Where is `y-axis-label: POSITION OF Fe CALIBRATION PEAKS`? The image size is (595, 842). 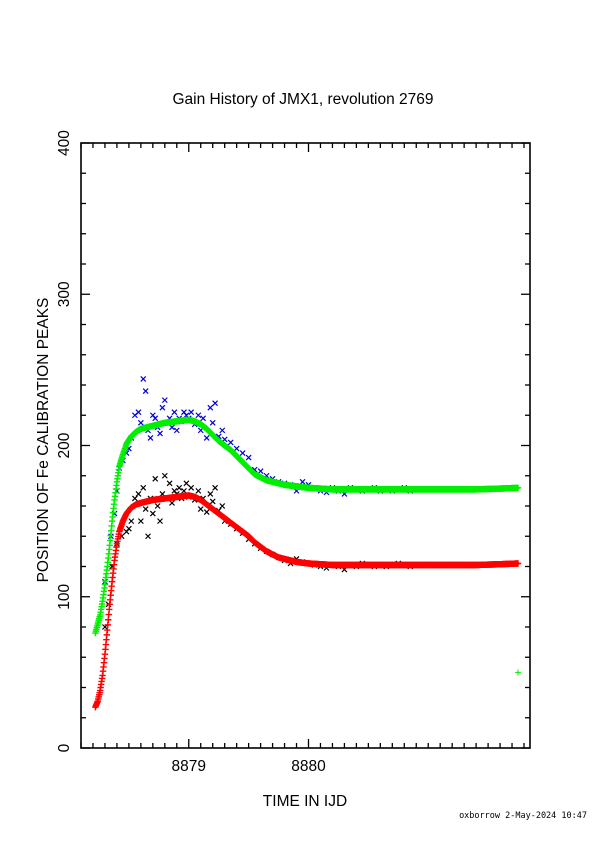
y-axis-label: POSITION OF Fe CALIBRATION PEAKS is located at coordinates (43, 440).